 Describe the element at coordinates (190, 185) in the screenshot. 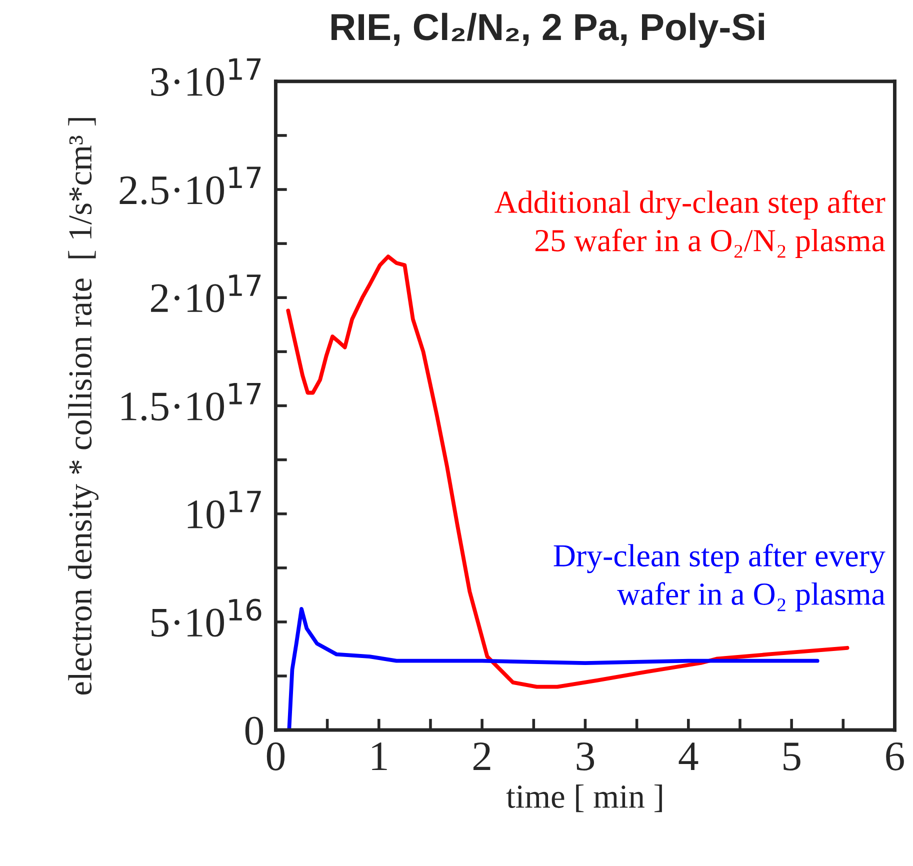

I see `y-tick-label: 2.5·10$^{17}$` at that location.